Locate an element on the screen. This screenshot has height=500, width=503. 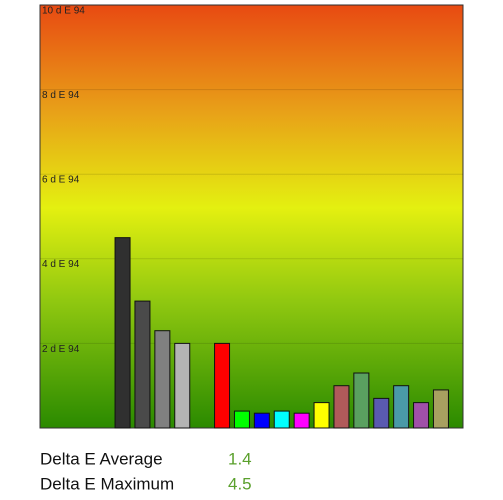
y-tick-label: 8 d E 94 is located at coordinates (61, 95).